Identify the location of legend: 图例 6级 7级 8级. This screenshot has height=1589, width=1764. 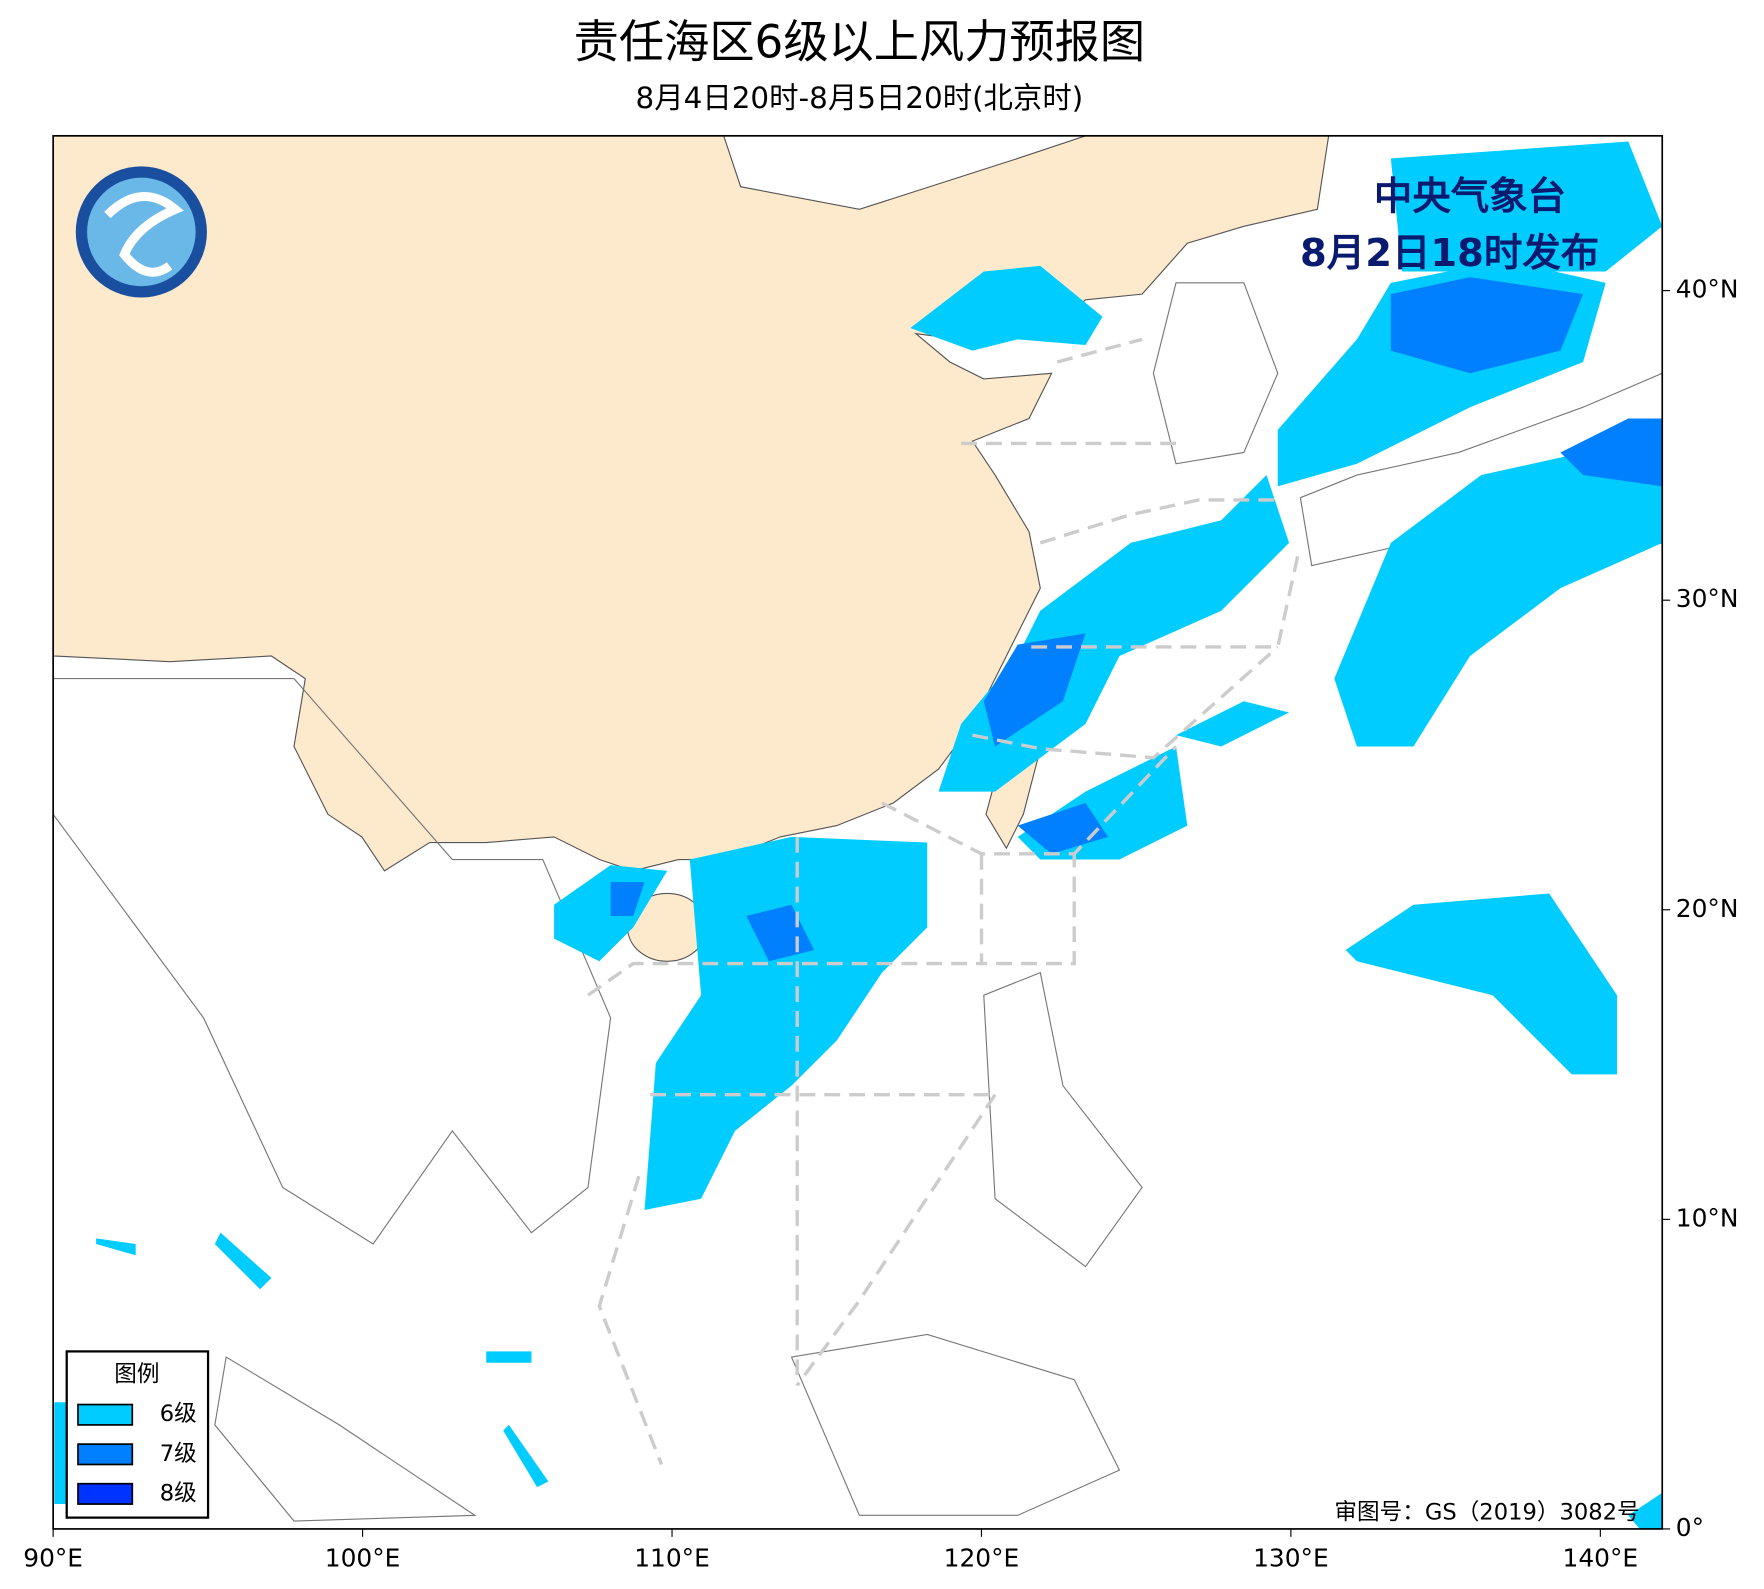
(137, 1434).